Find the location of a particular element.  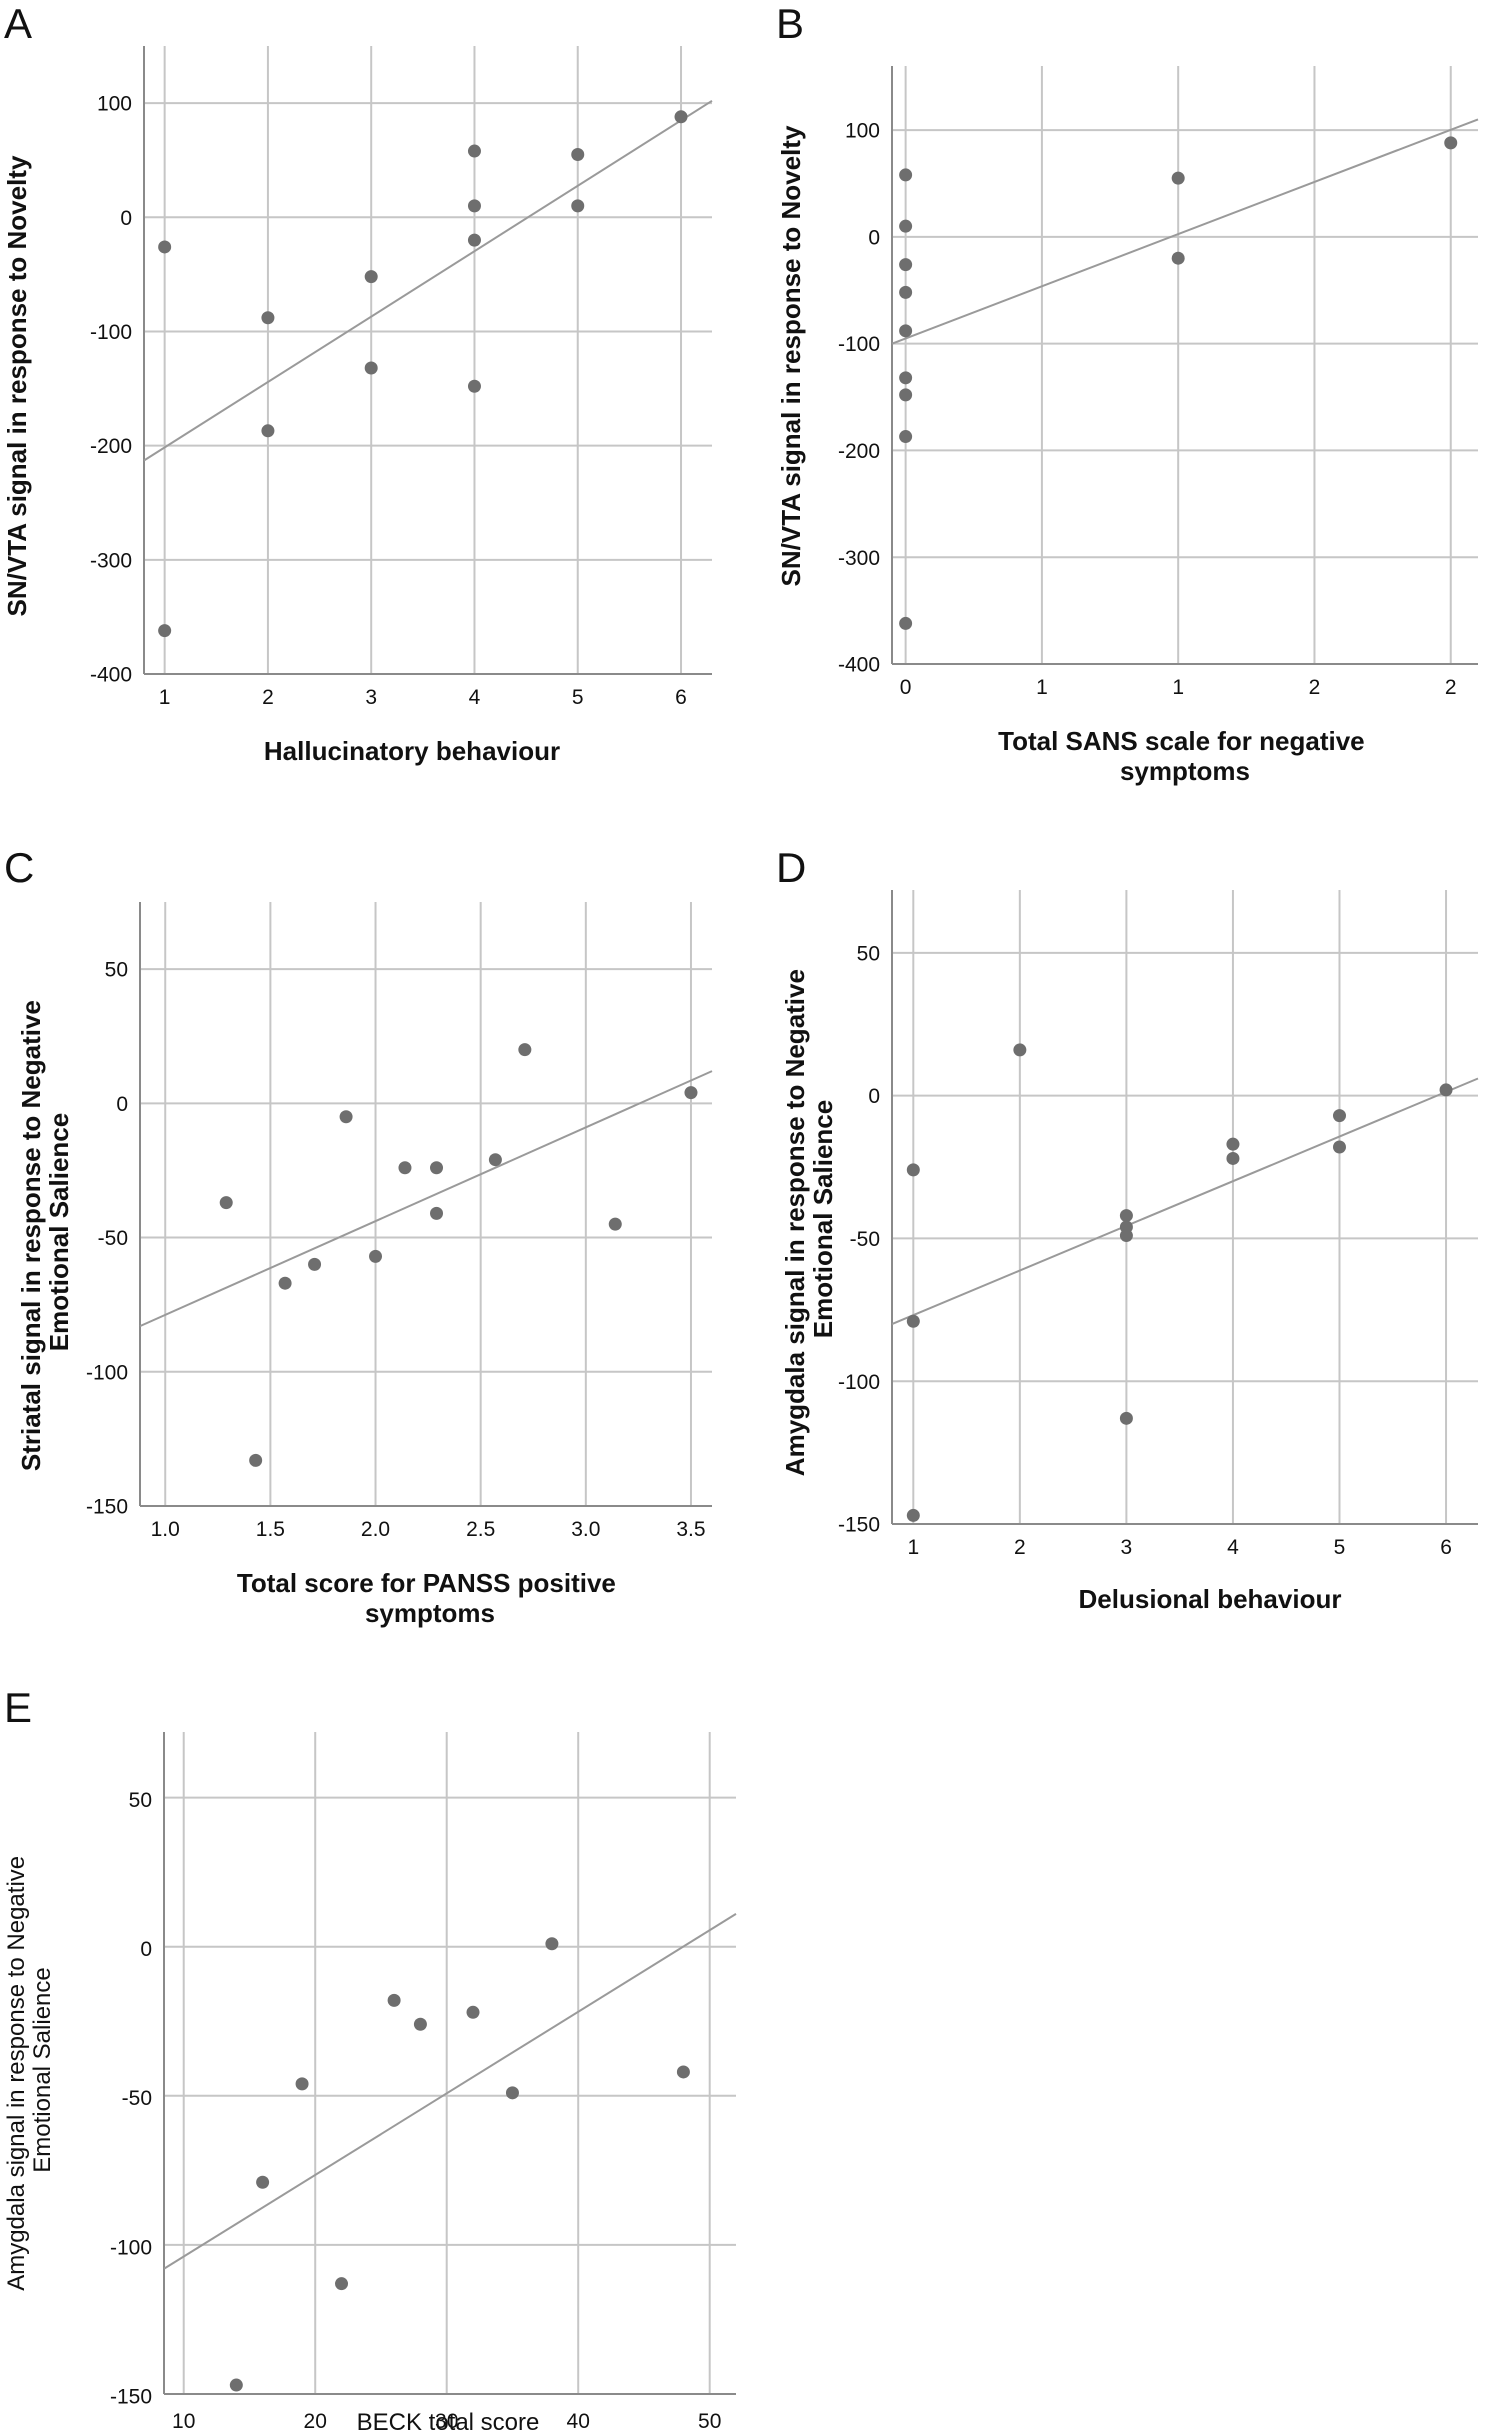

panel-c-y-tick-label: 50 is located at coordinates (116, 970).